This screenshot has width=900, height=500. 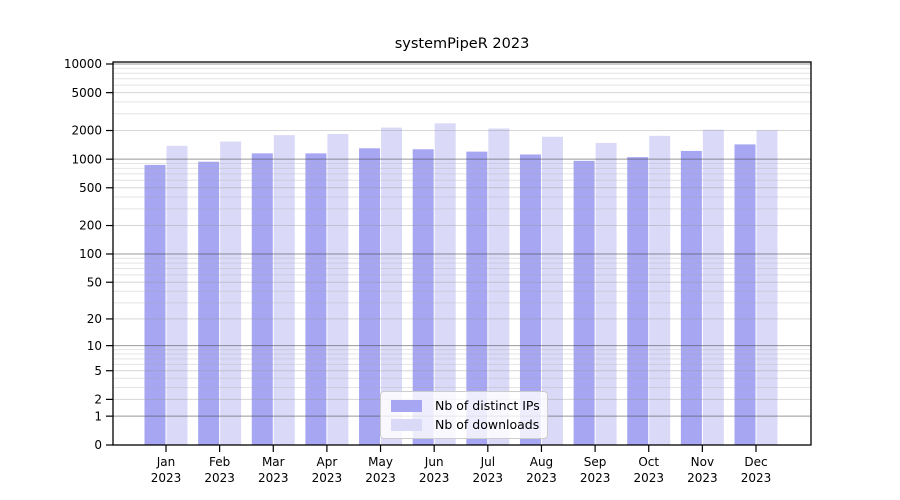 I want to click on bar-downloads-apr, so click(x=338, y=289).